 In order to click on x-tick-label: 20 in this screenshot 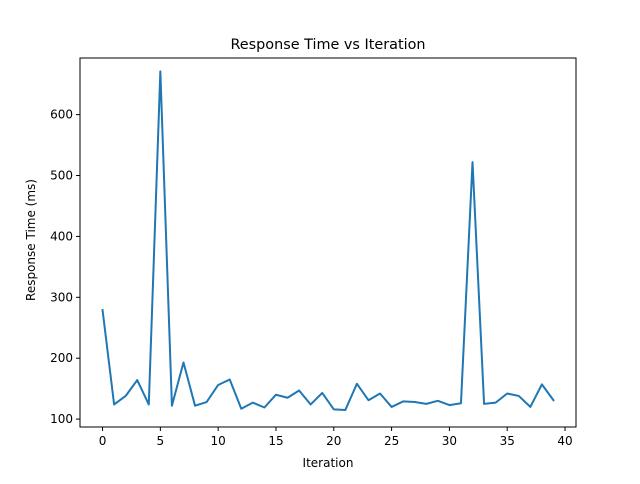, I will do `click(333, 441)`.